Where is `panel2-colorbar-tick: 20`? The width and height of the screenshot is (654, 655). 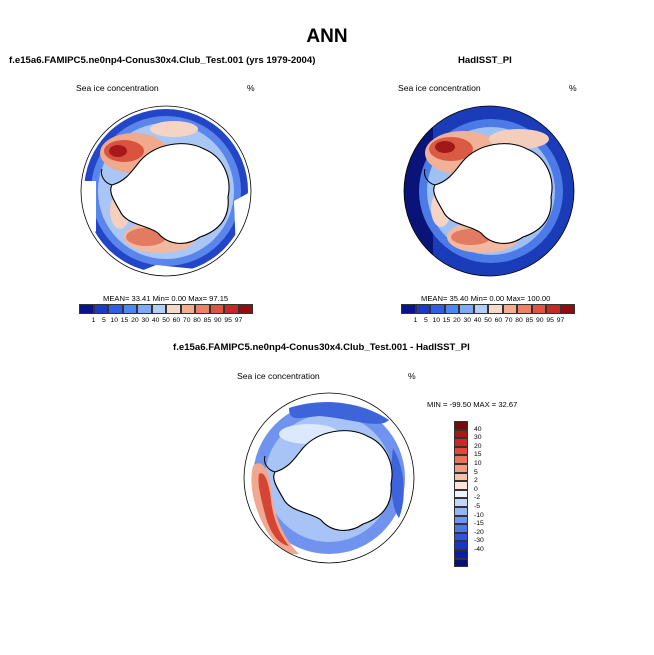
panel2-colorbar-tick: 20 is located at coordinates (457, 320).